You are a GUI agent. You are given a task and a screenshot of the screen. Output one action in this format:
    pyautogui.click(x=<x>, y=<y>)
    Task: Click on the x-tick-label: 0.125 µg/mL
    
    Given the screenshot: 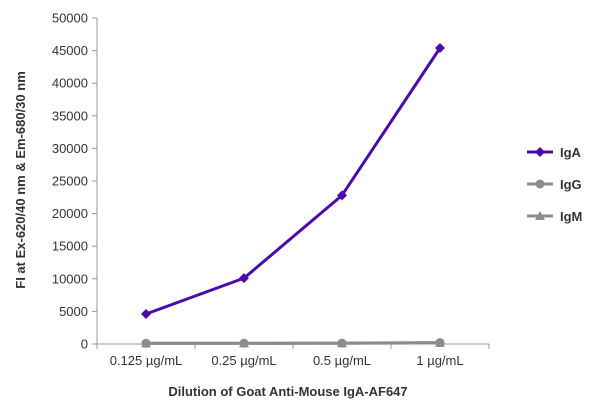 What is the action you would take?
    pyautogui.click(x=146, y=360)
    